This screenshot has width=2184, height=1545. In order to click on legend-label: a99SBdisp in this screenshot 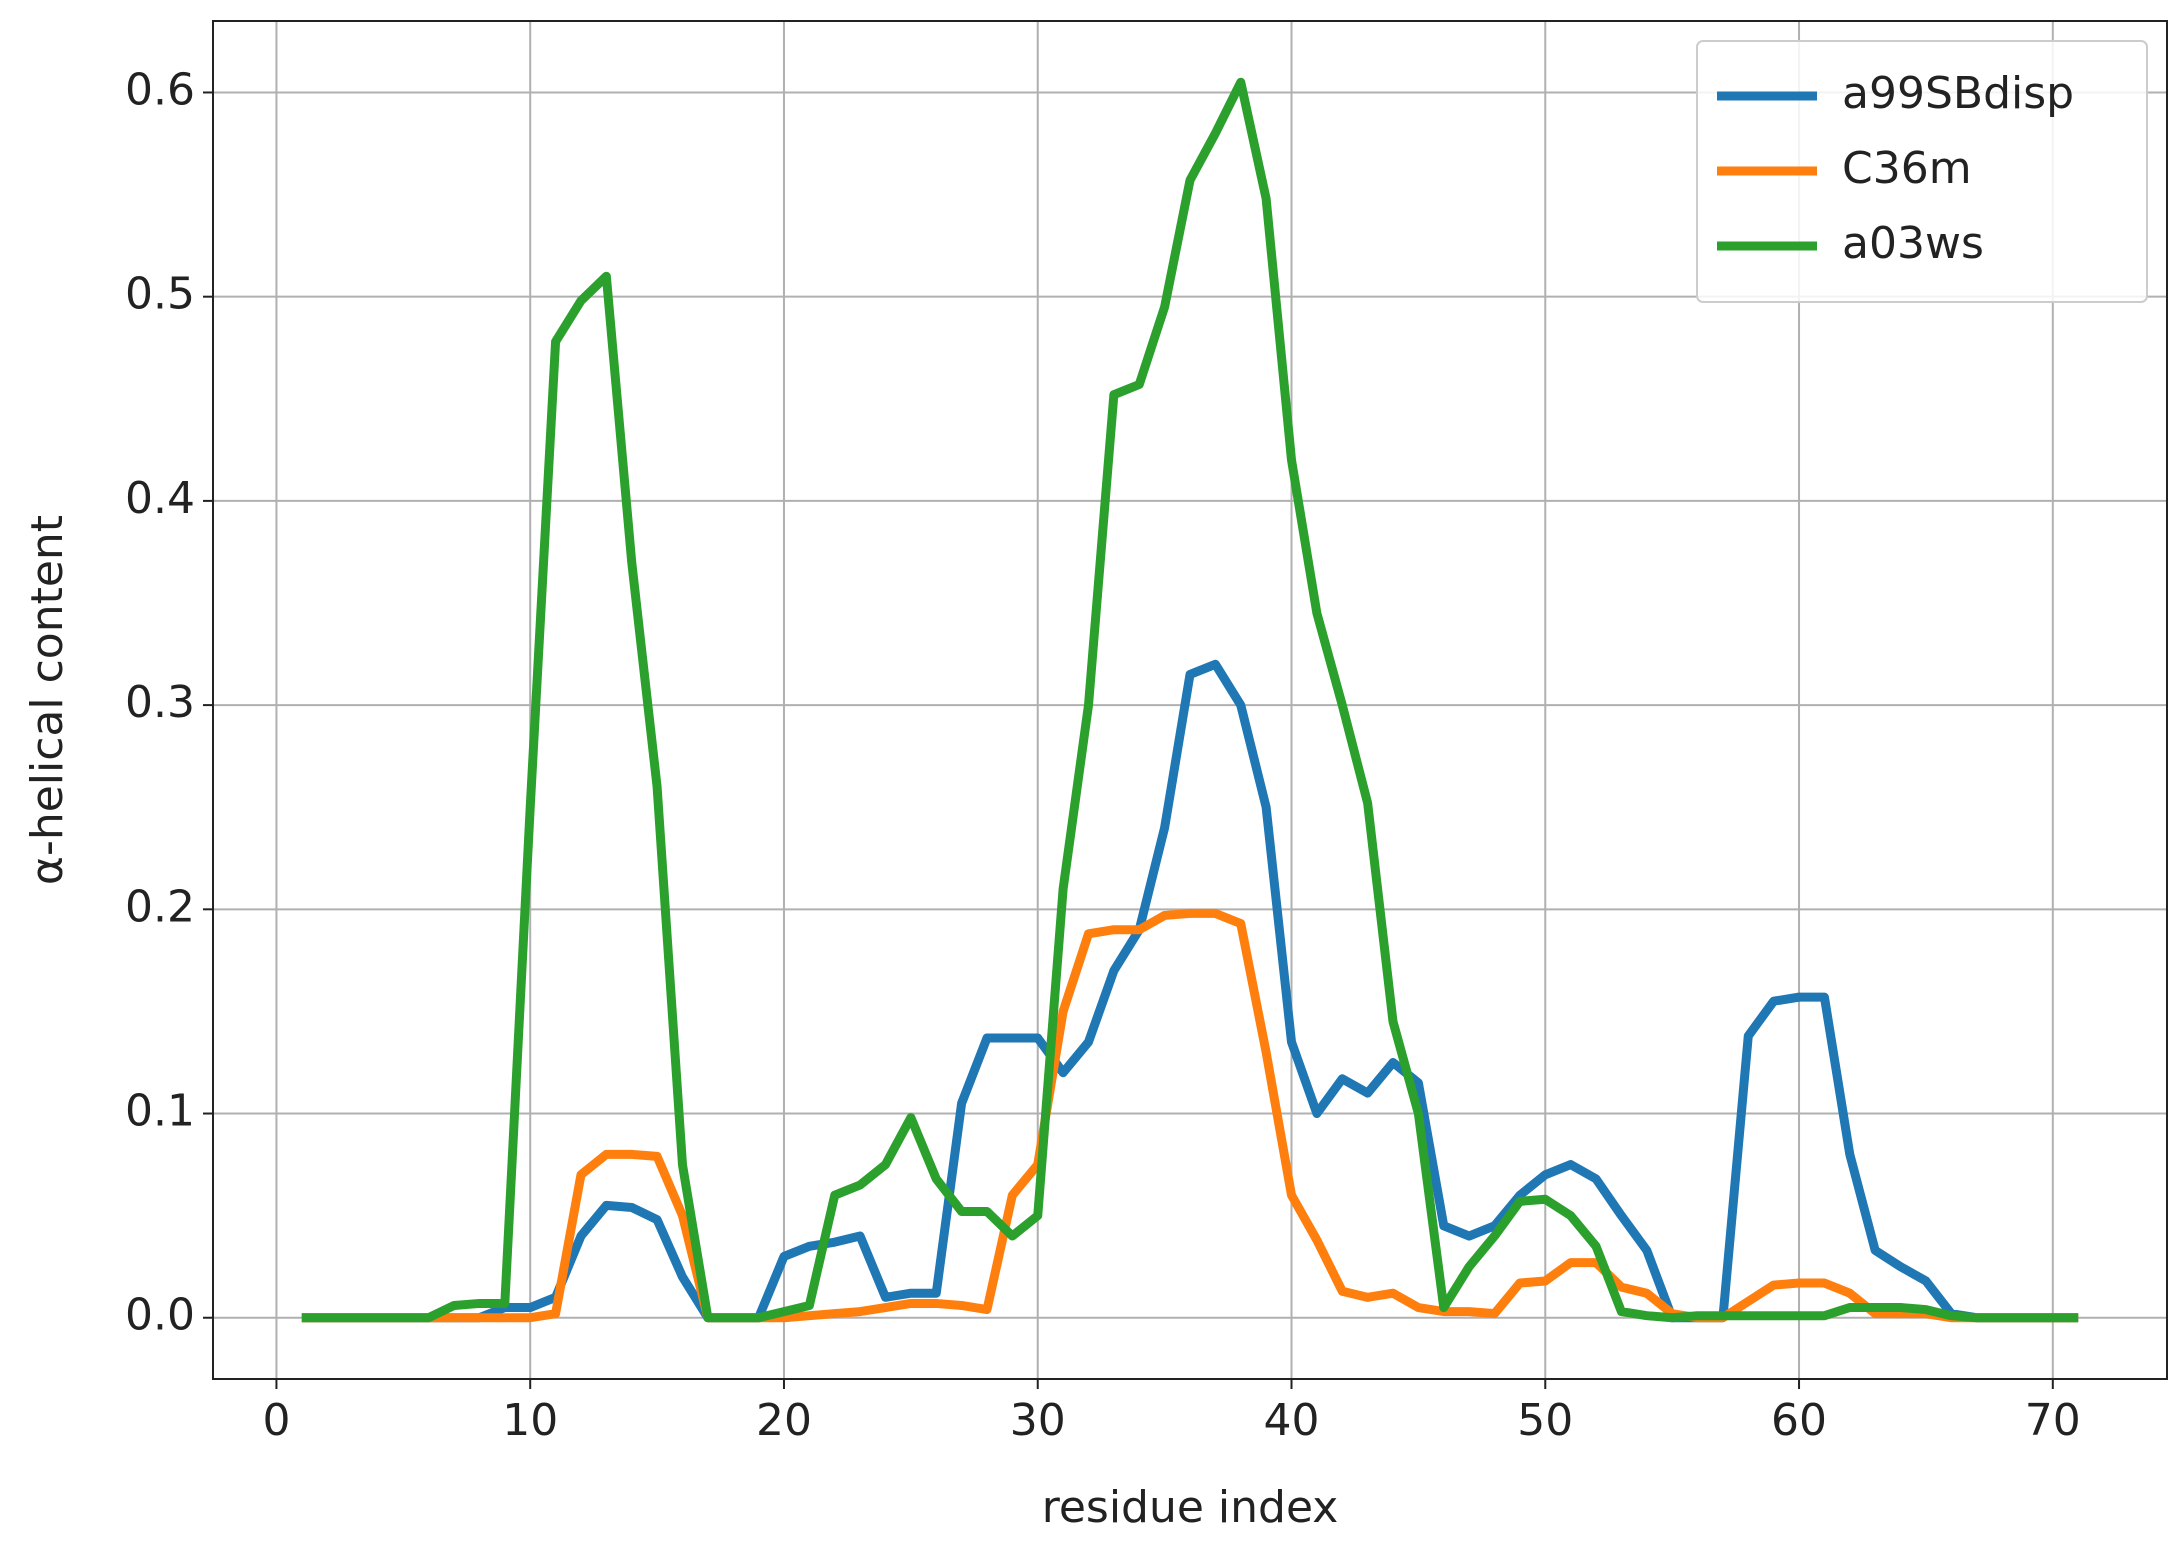, I will do `click(1958, 93)`.